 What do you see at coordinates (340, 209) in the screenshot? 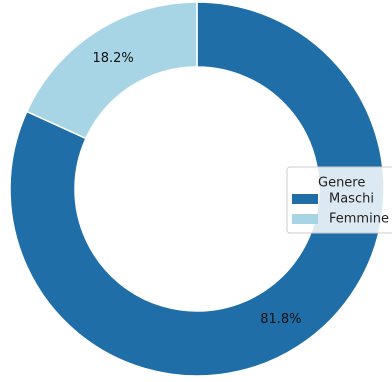
I see `legend-entries: Maschi Femmine` at bounding box center [340, 209].